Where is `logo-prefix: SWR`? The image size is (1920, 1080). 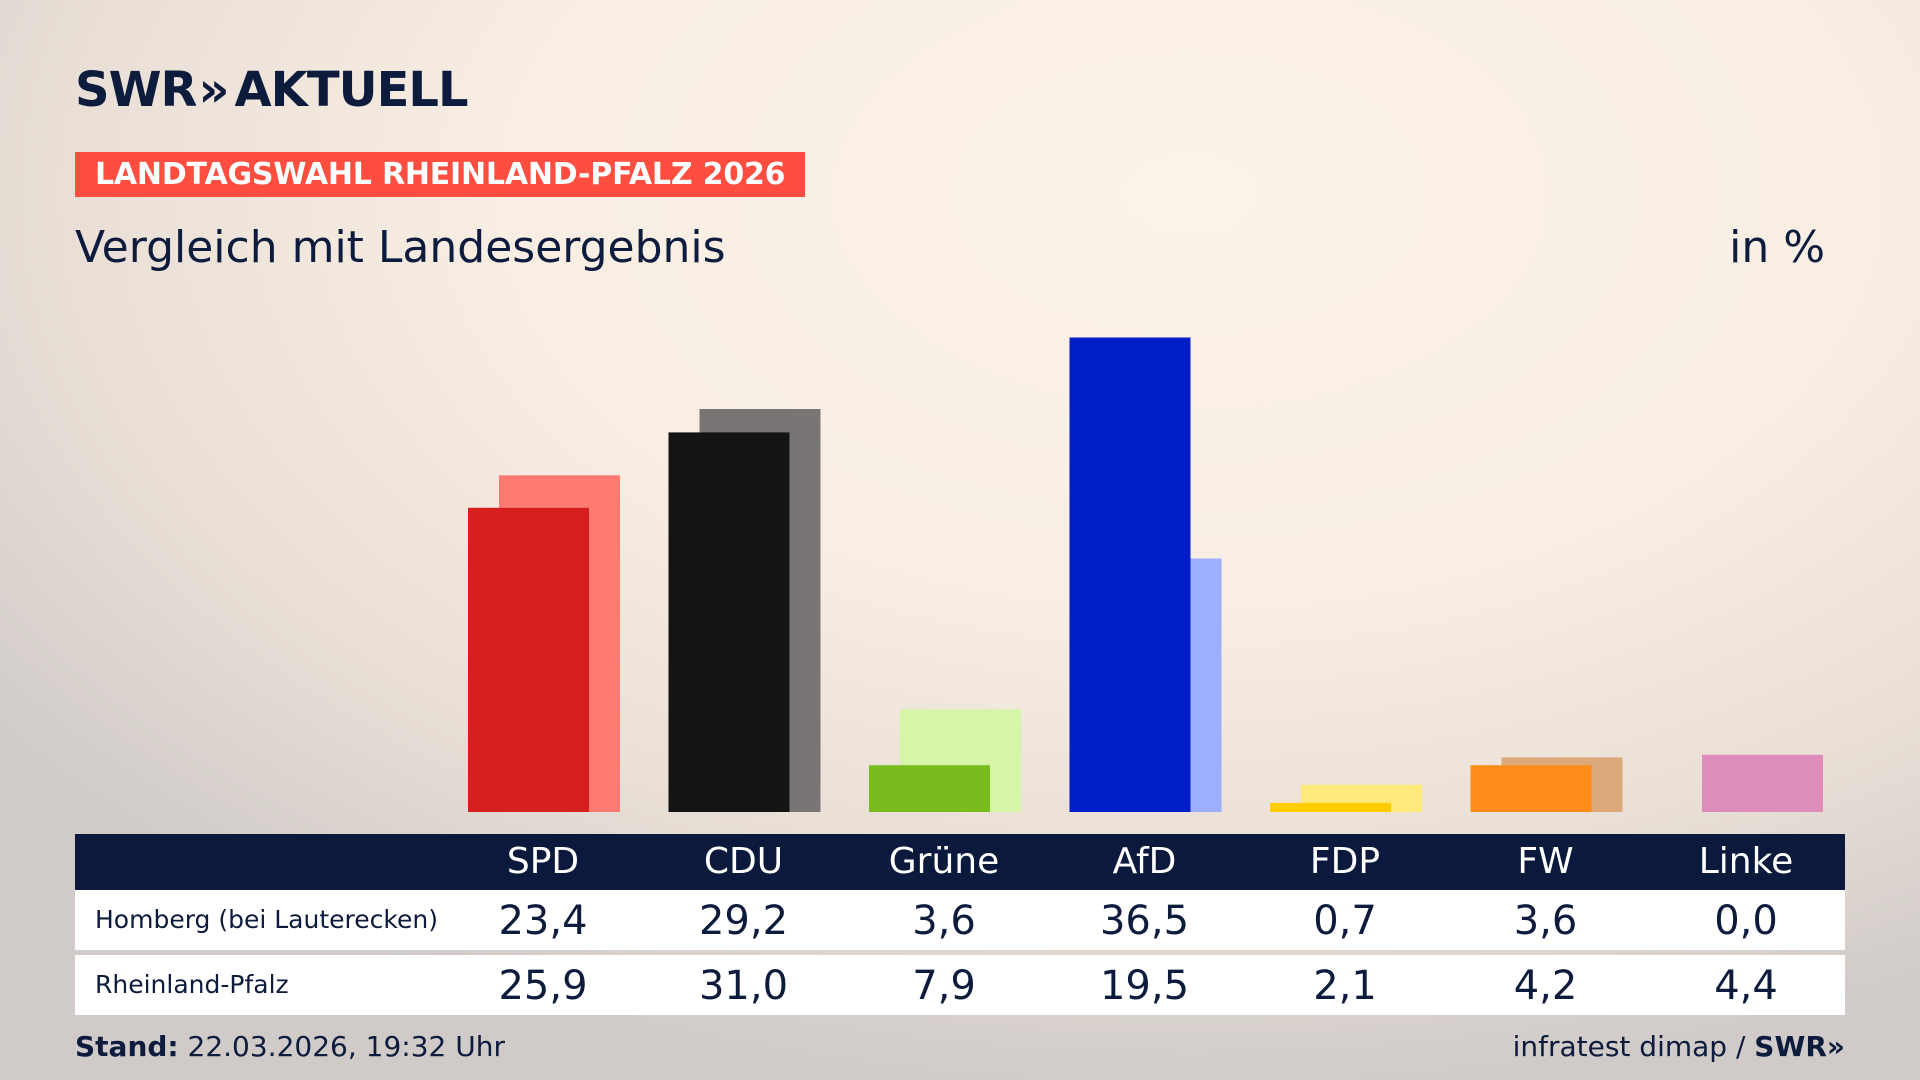 logo-prefix: SWR is located at coordinates (136, 90).